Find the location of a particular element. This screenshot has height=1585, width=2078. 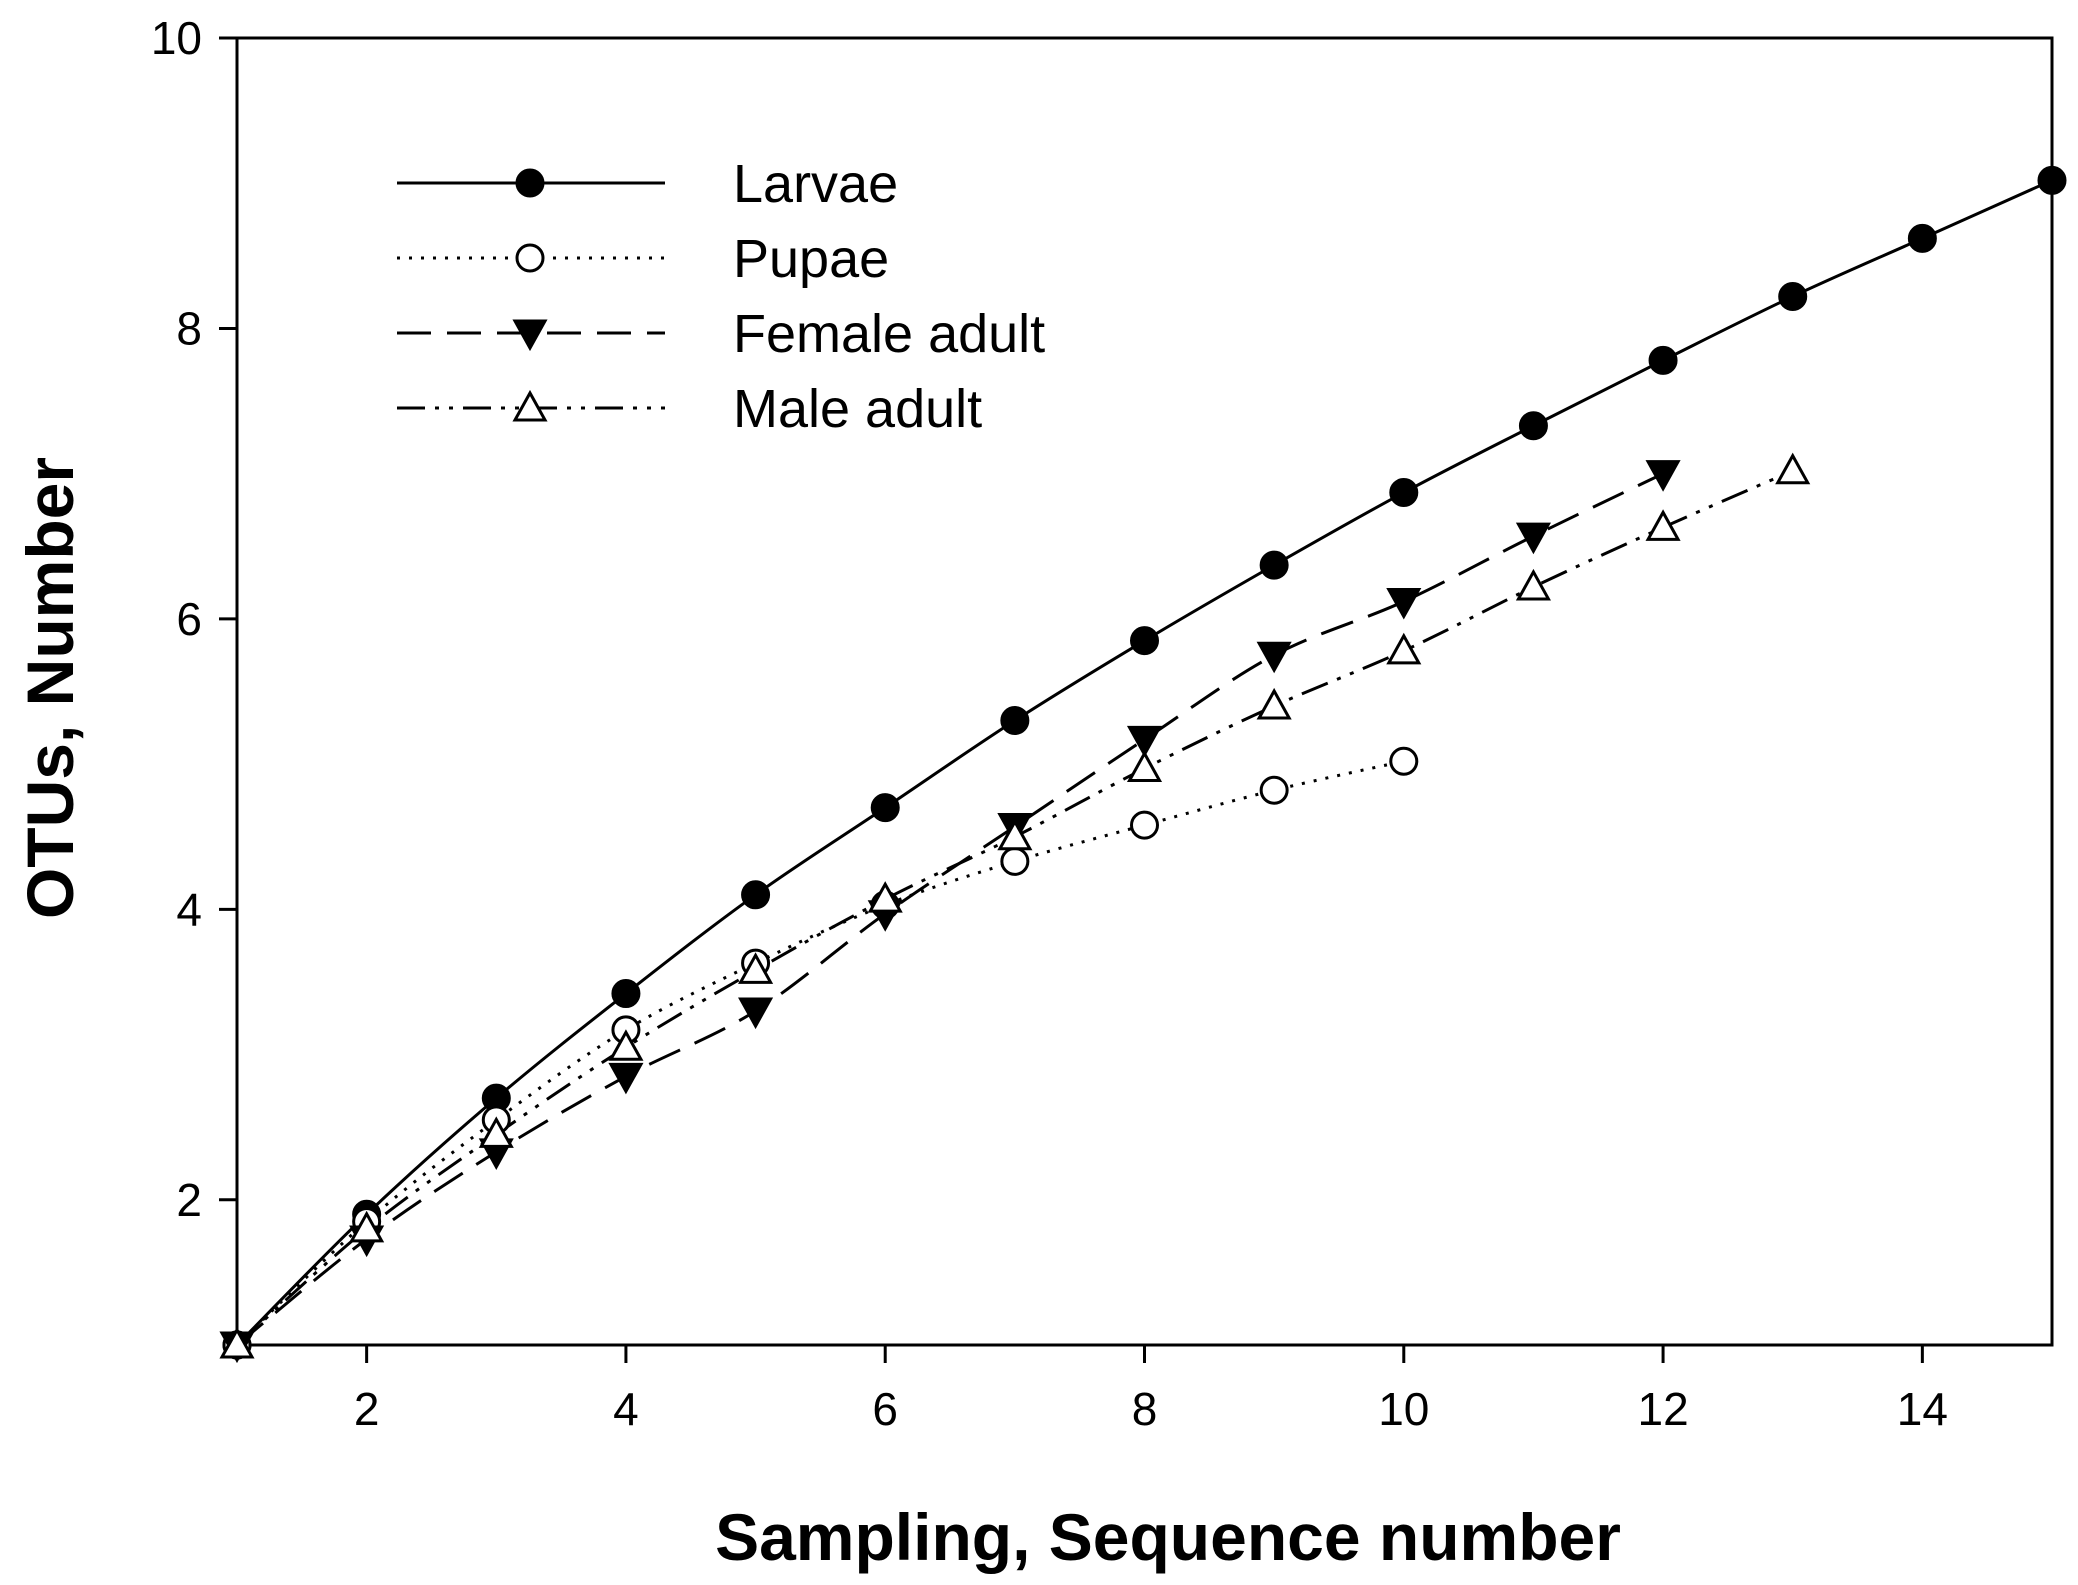

x-tick-label: 6 is located at coordinates (885, 1409).